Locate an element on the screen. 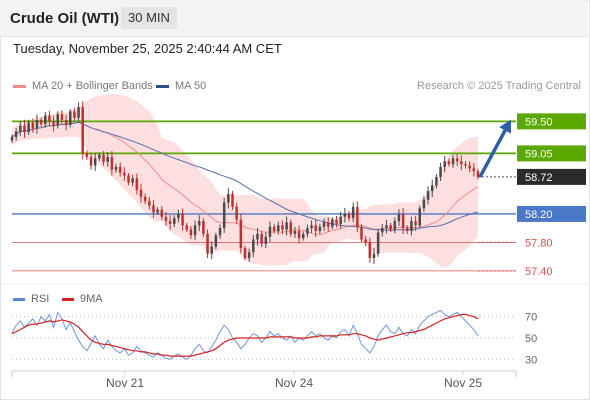  rsi-tick-label: 30 is located at coordinates (531, 360).